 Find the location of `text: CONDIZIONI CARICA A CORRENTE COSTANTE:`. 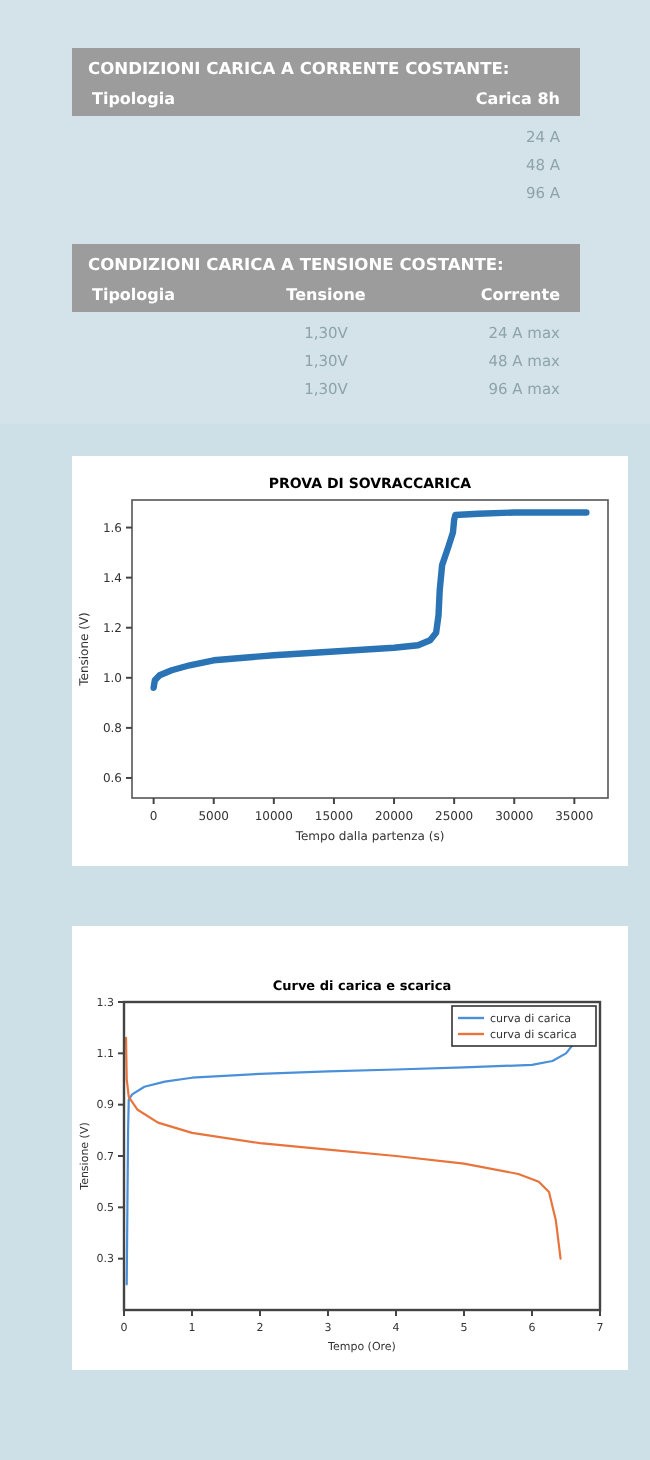

text: CONDIZIONI CARICA A CORRENTE COSTANTE: is located at coordinates (299, 68).